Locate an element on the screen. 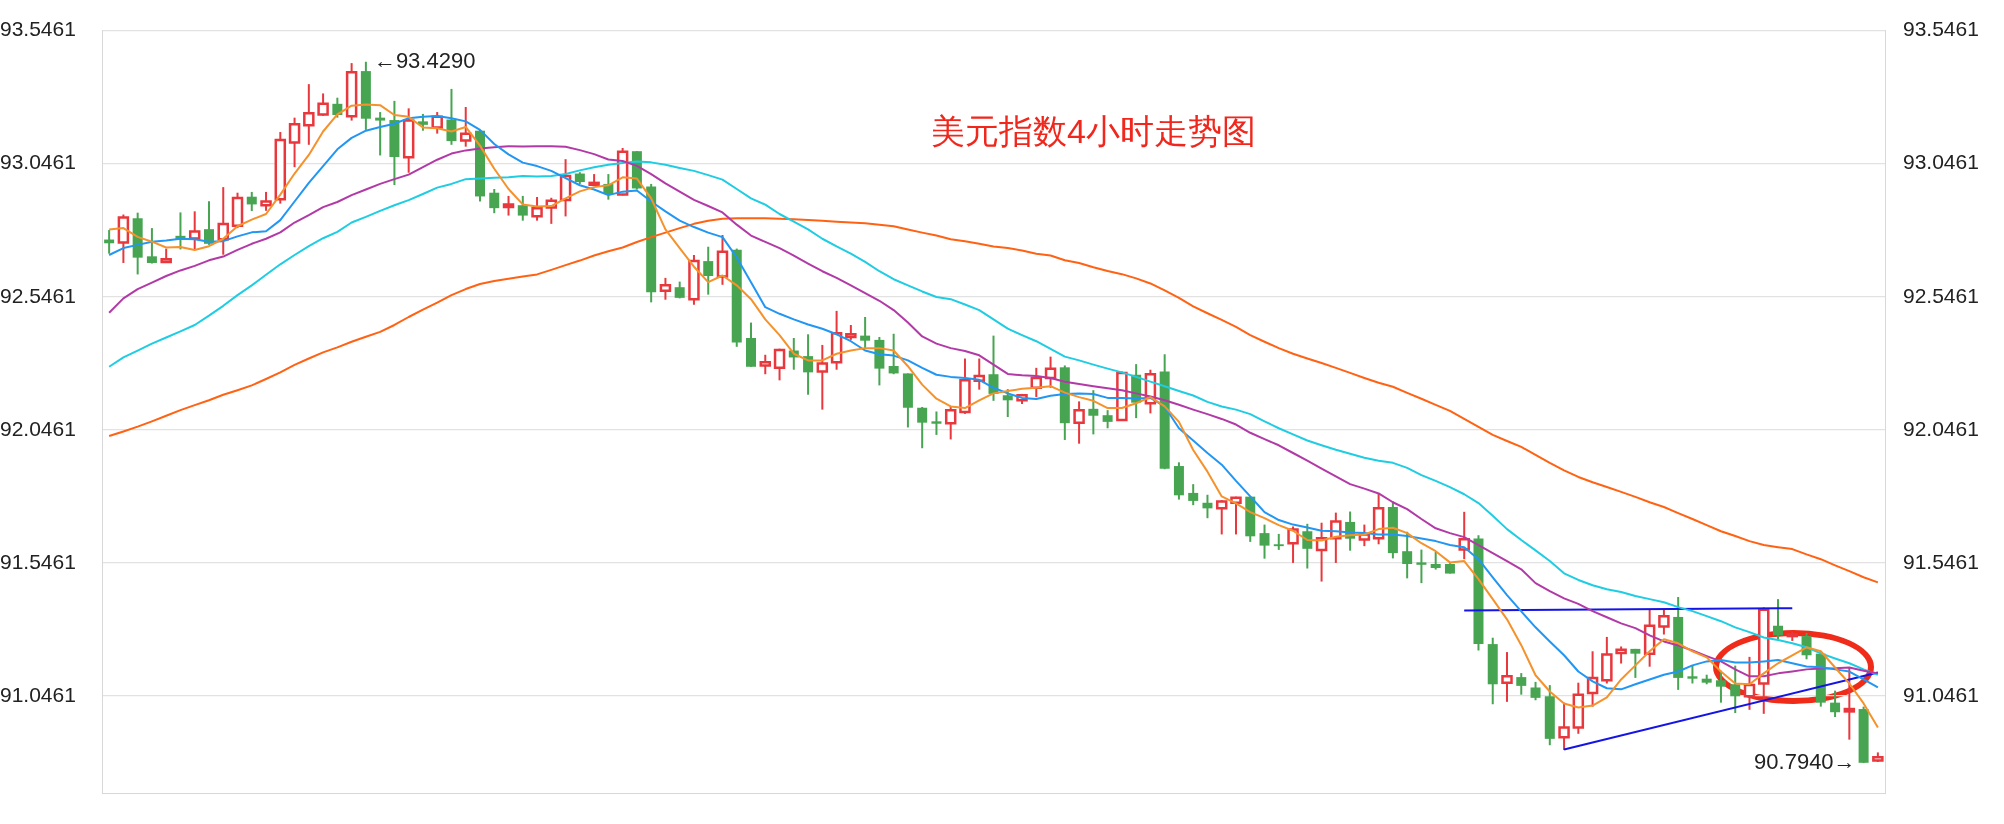 The width and height of the screenshot is (2004, 824). annotation: ←93.4290 is located at coordinates (424, 60).